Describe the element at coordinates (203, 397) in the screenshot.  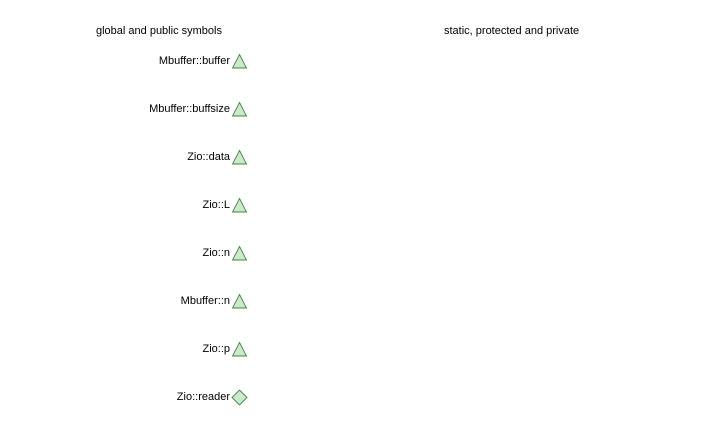
I see `symbol-label: Zio::reader` at that location.